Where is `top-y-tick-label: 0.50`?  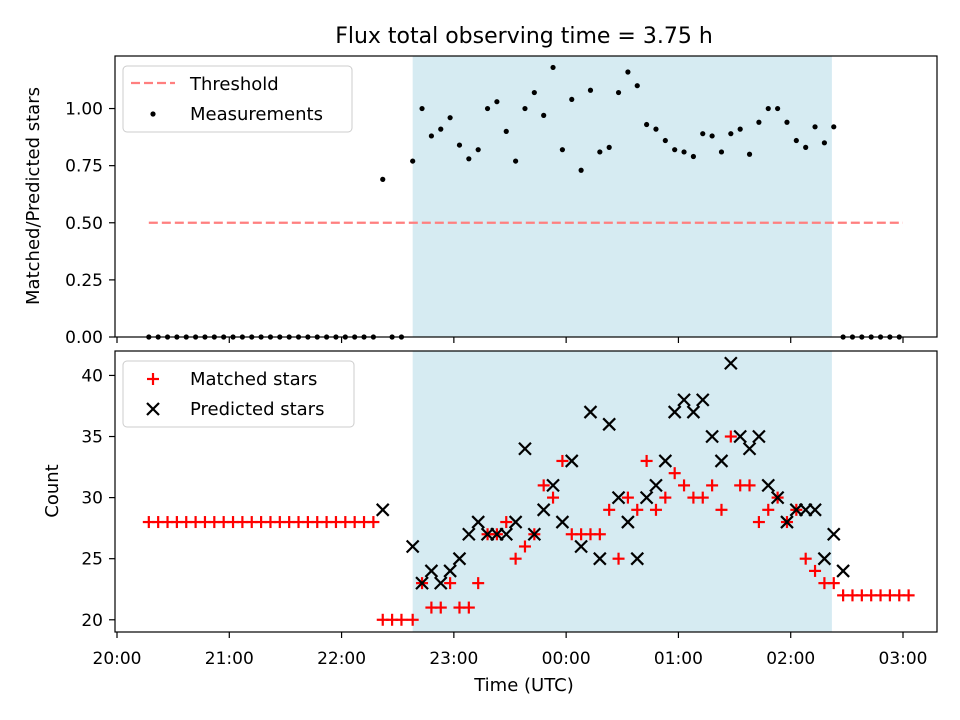 top-y-tick-label: 0.50 is located at coordinates (84, 224).